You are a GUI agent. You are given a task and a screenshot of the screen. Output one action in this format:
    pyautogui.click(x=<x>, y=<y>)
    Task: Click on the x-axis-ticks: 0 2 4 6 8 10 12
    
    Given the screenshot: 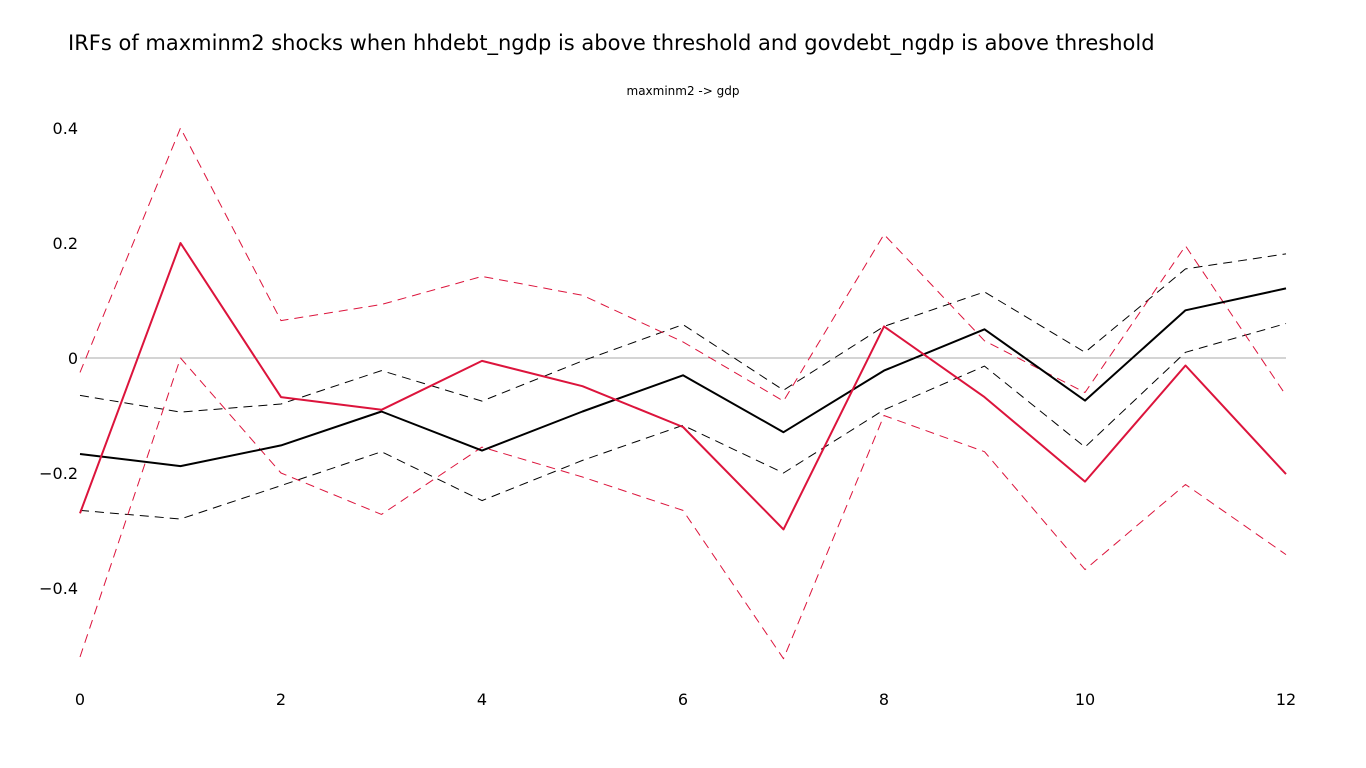 What is the action you would take?
    pyautogui.click(x=685, y=699)
    